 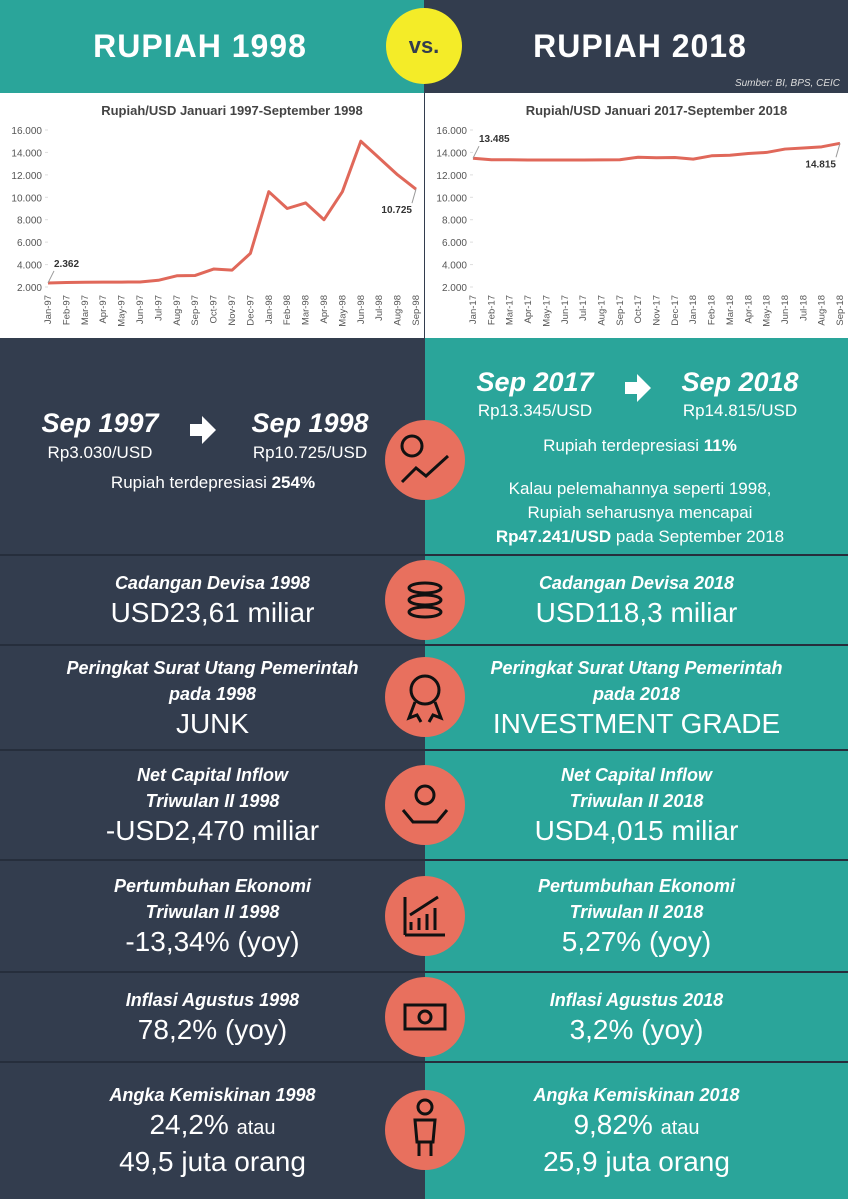 What do you see at coordinates (212, 667) in the screenshot?
I see `row-title: Peringkat Surat Utang Pemerintah` at bounding box center [212, 667].